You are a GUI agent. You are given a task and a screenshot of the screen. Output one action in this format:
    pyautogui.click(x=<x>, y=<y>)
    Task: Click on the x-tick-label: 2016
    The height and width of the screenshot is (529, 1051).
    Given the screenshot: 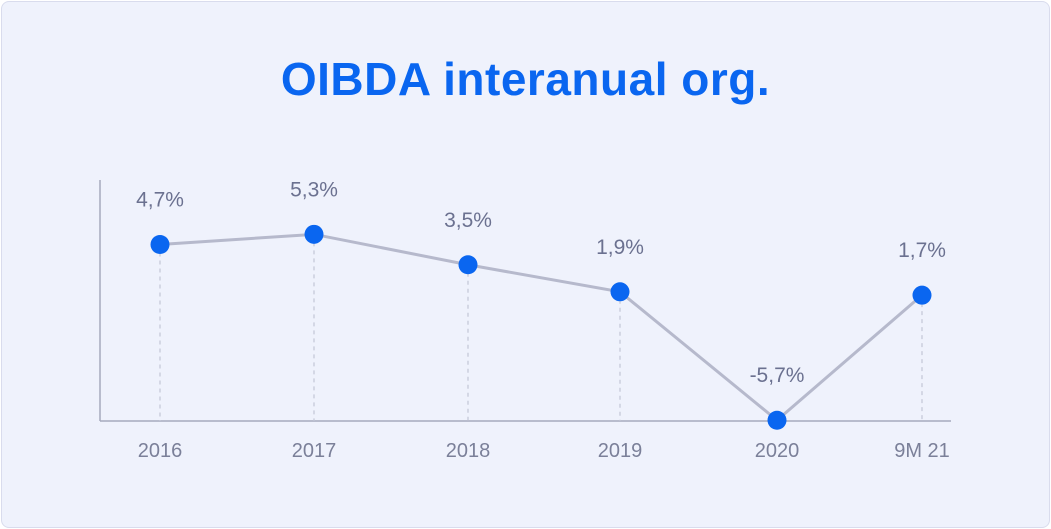 What is the action you would take?
    pyautogui.click(x=160, y=451)
    